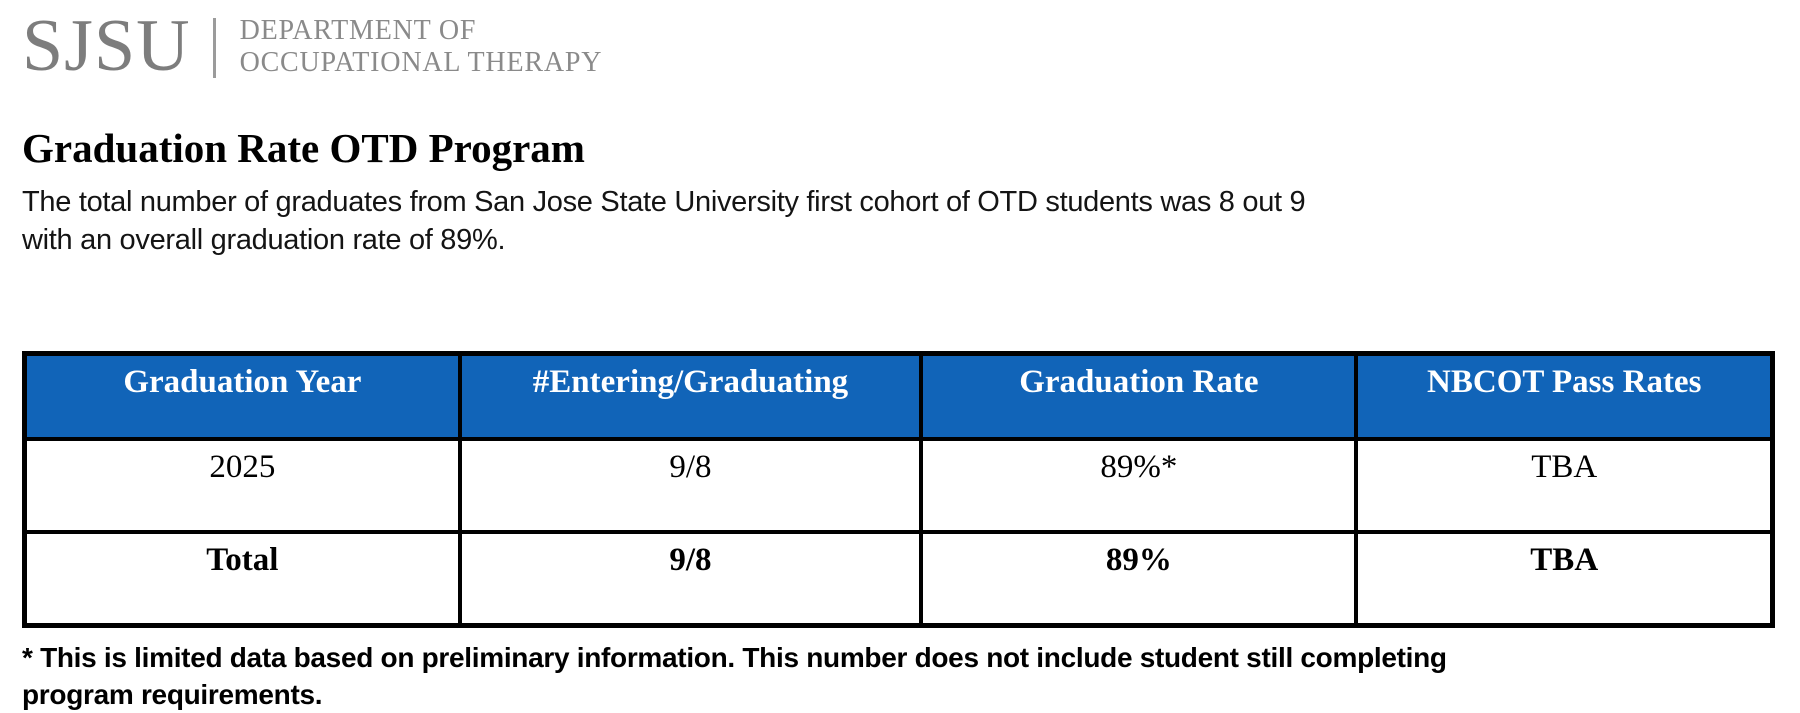  What do you see at coordinates (1139, 579) in the screenshot?
I see `cell-graduation-rate: 89%` at bounding box center [1139, 579].